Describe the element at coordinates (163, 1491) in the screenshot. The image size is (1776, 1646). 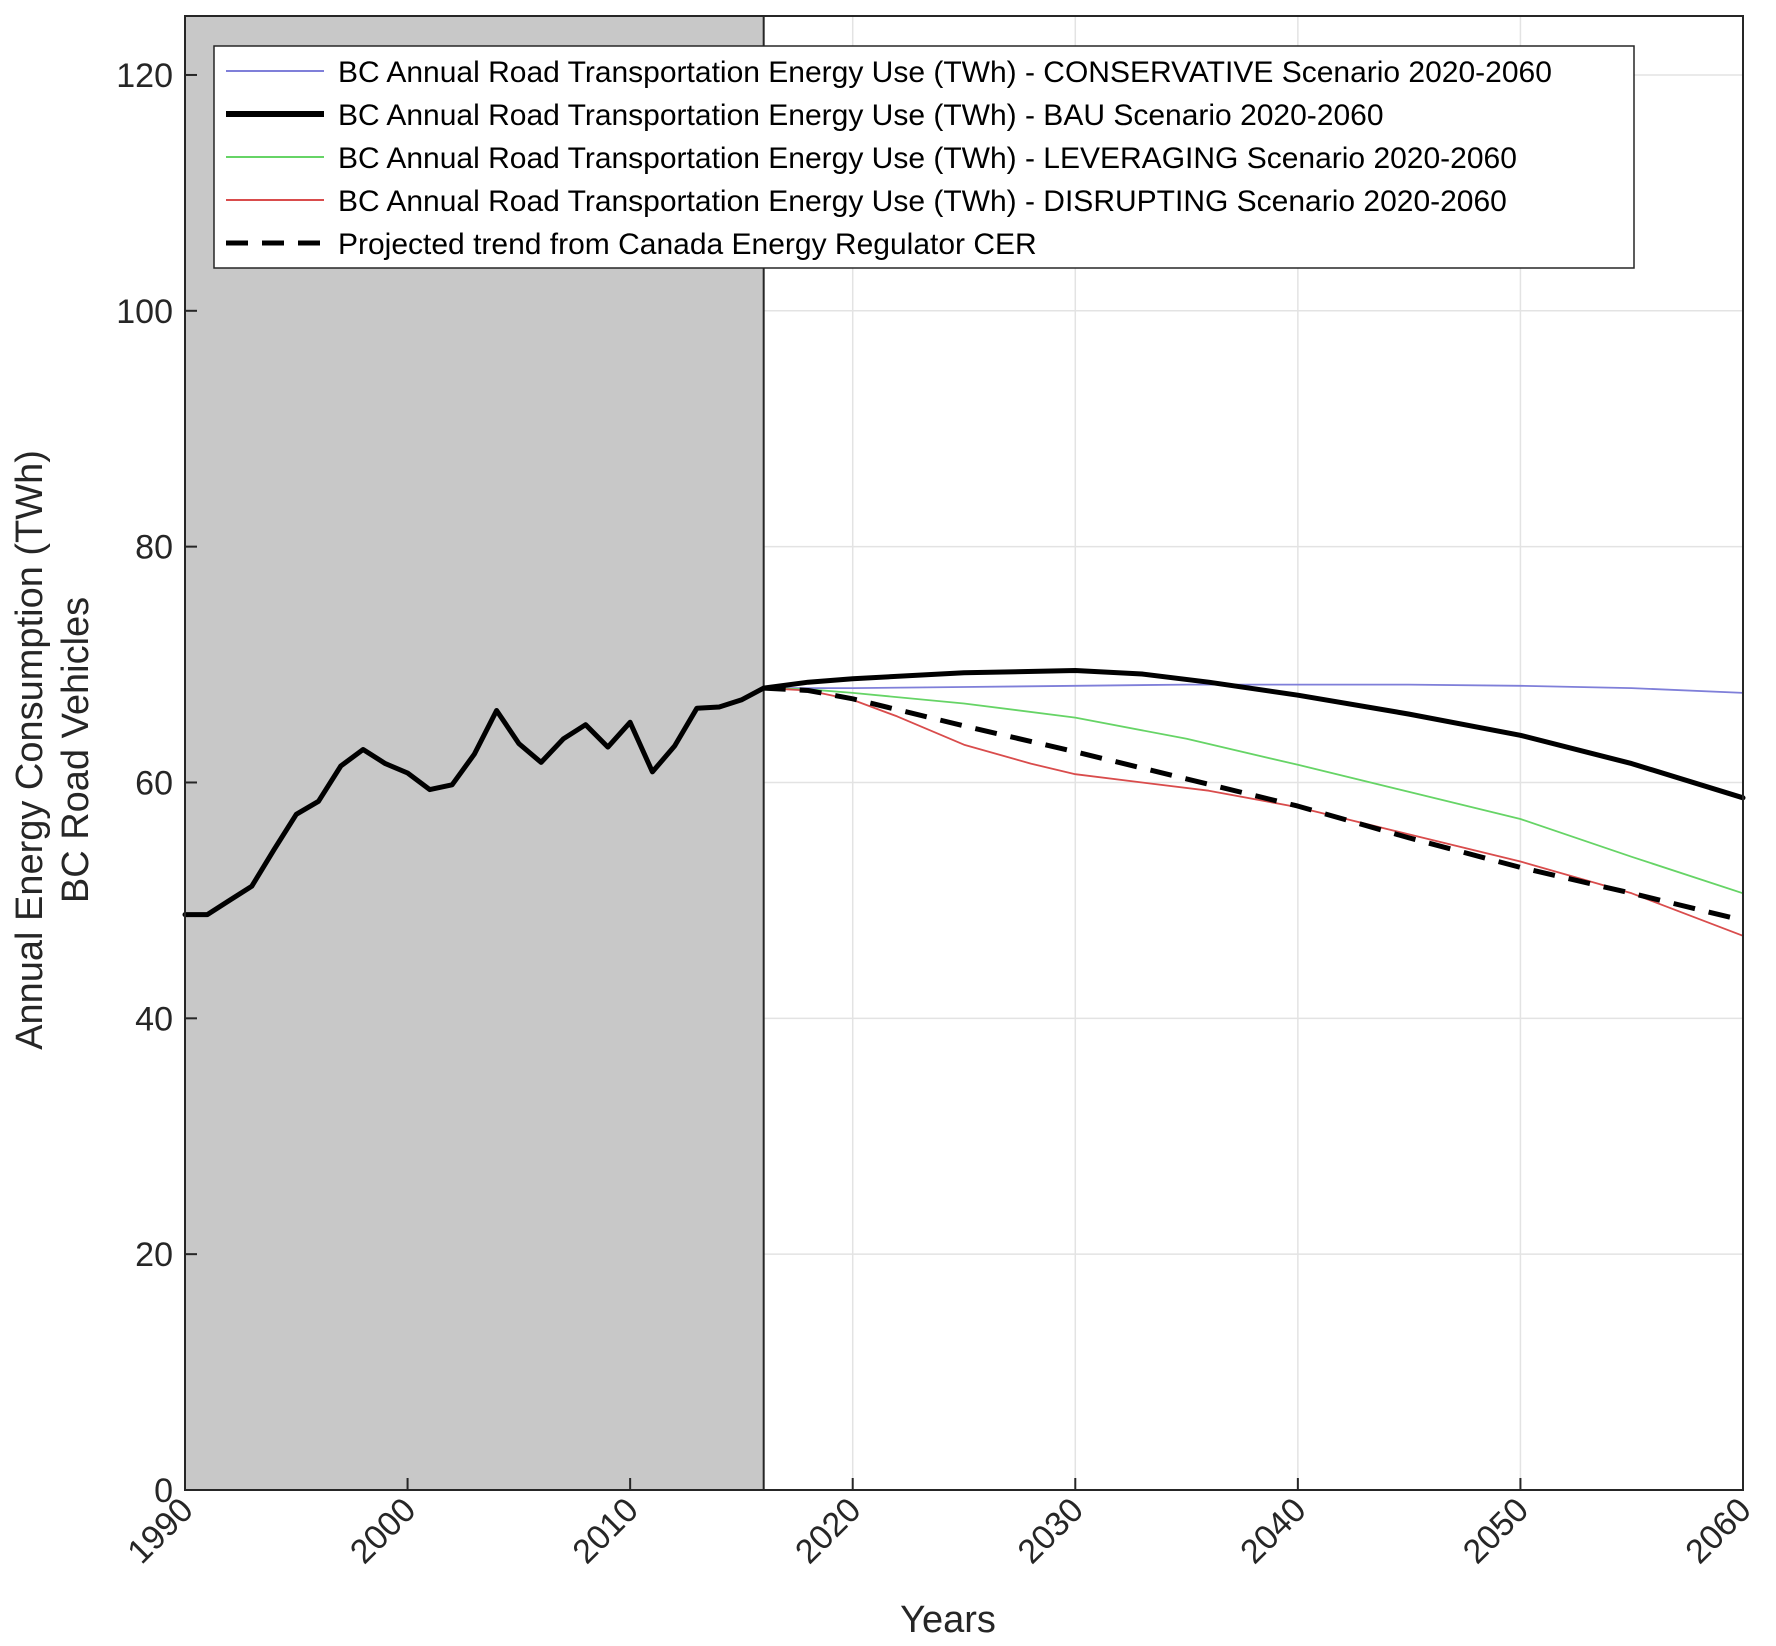
I see `y-tick-label-0: 0` at that location.